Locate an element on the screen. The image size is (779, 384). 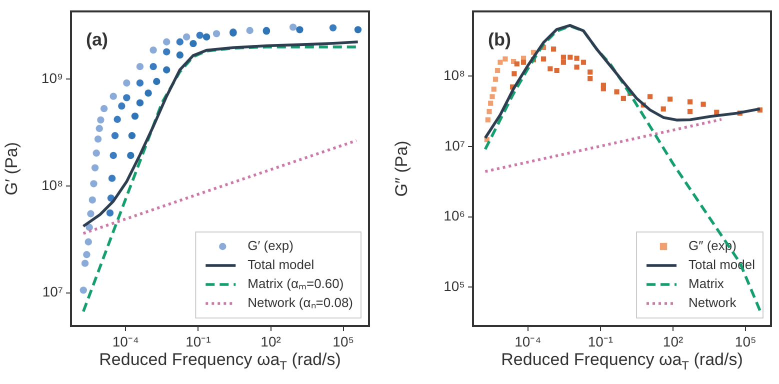
y-tick-label: 10⁶ is located at coordinates (454, 216).